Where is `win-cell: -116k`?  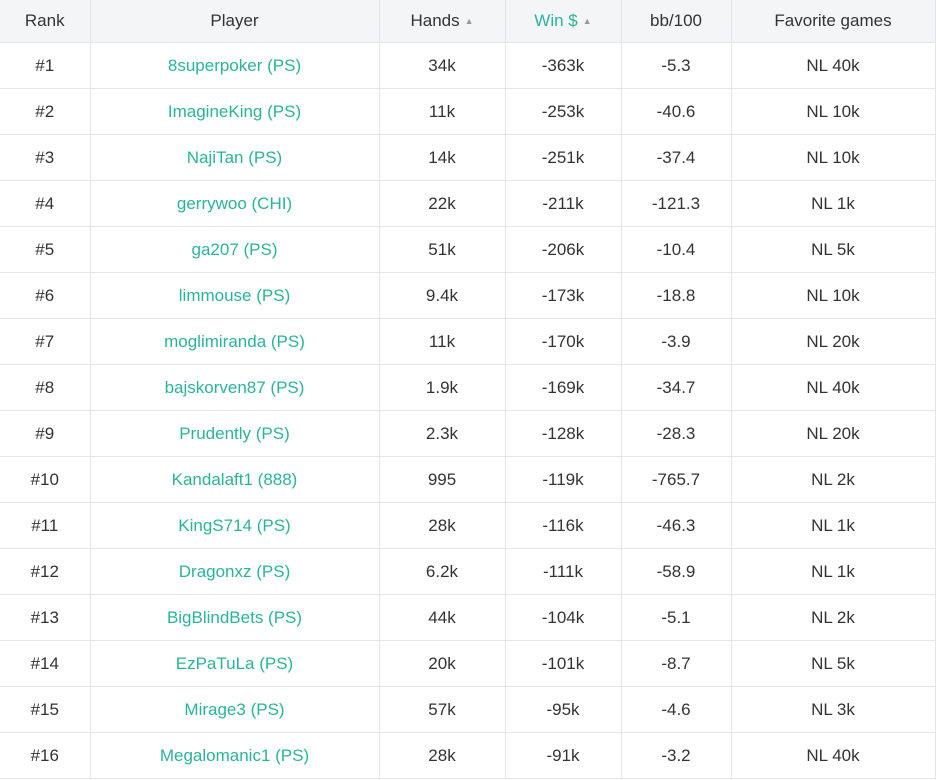
win-cell: -116k is located at coordinates (563, 525).